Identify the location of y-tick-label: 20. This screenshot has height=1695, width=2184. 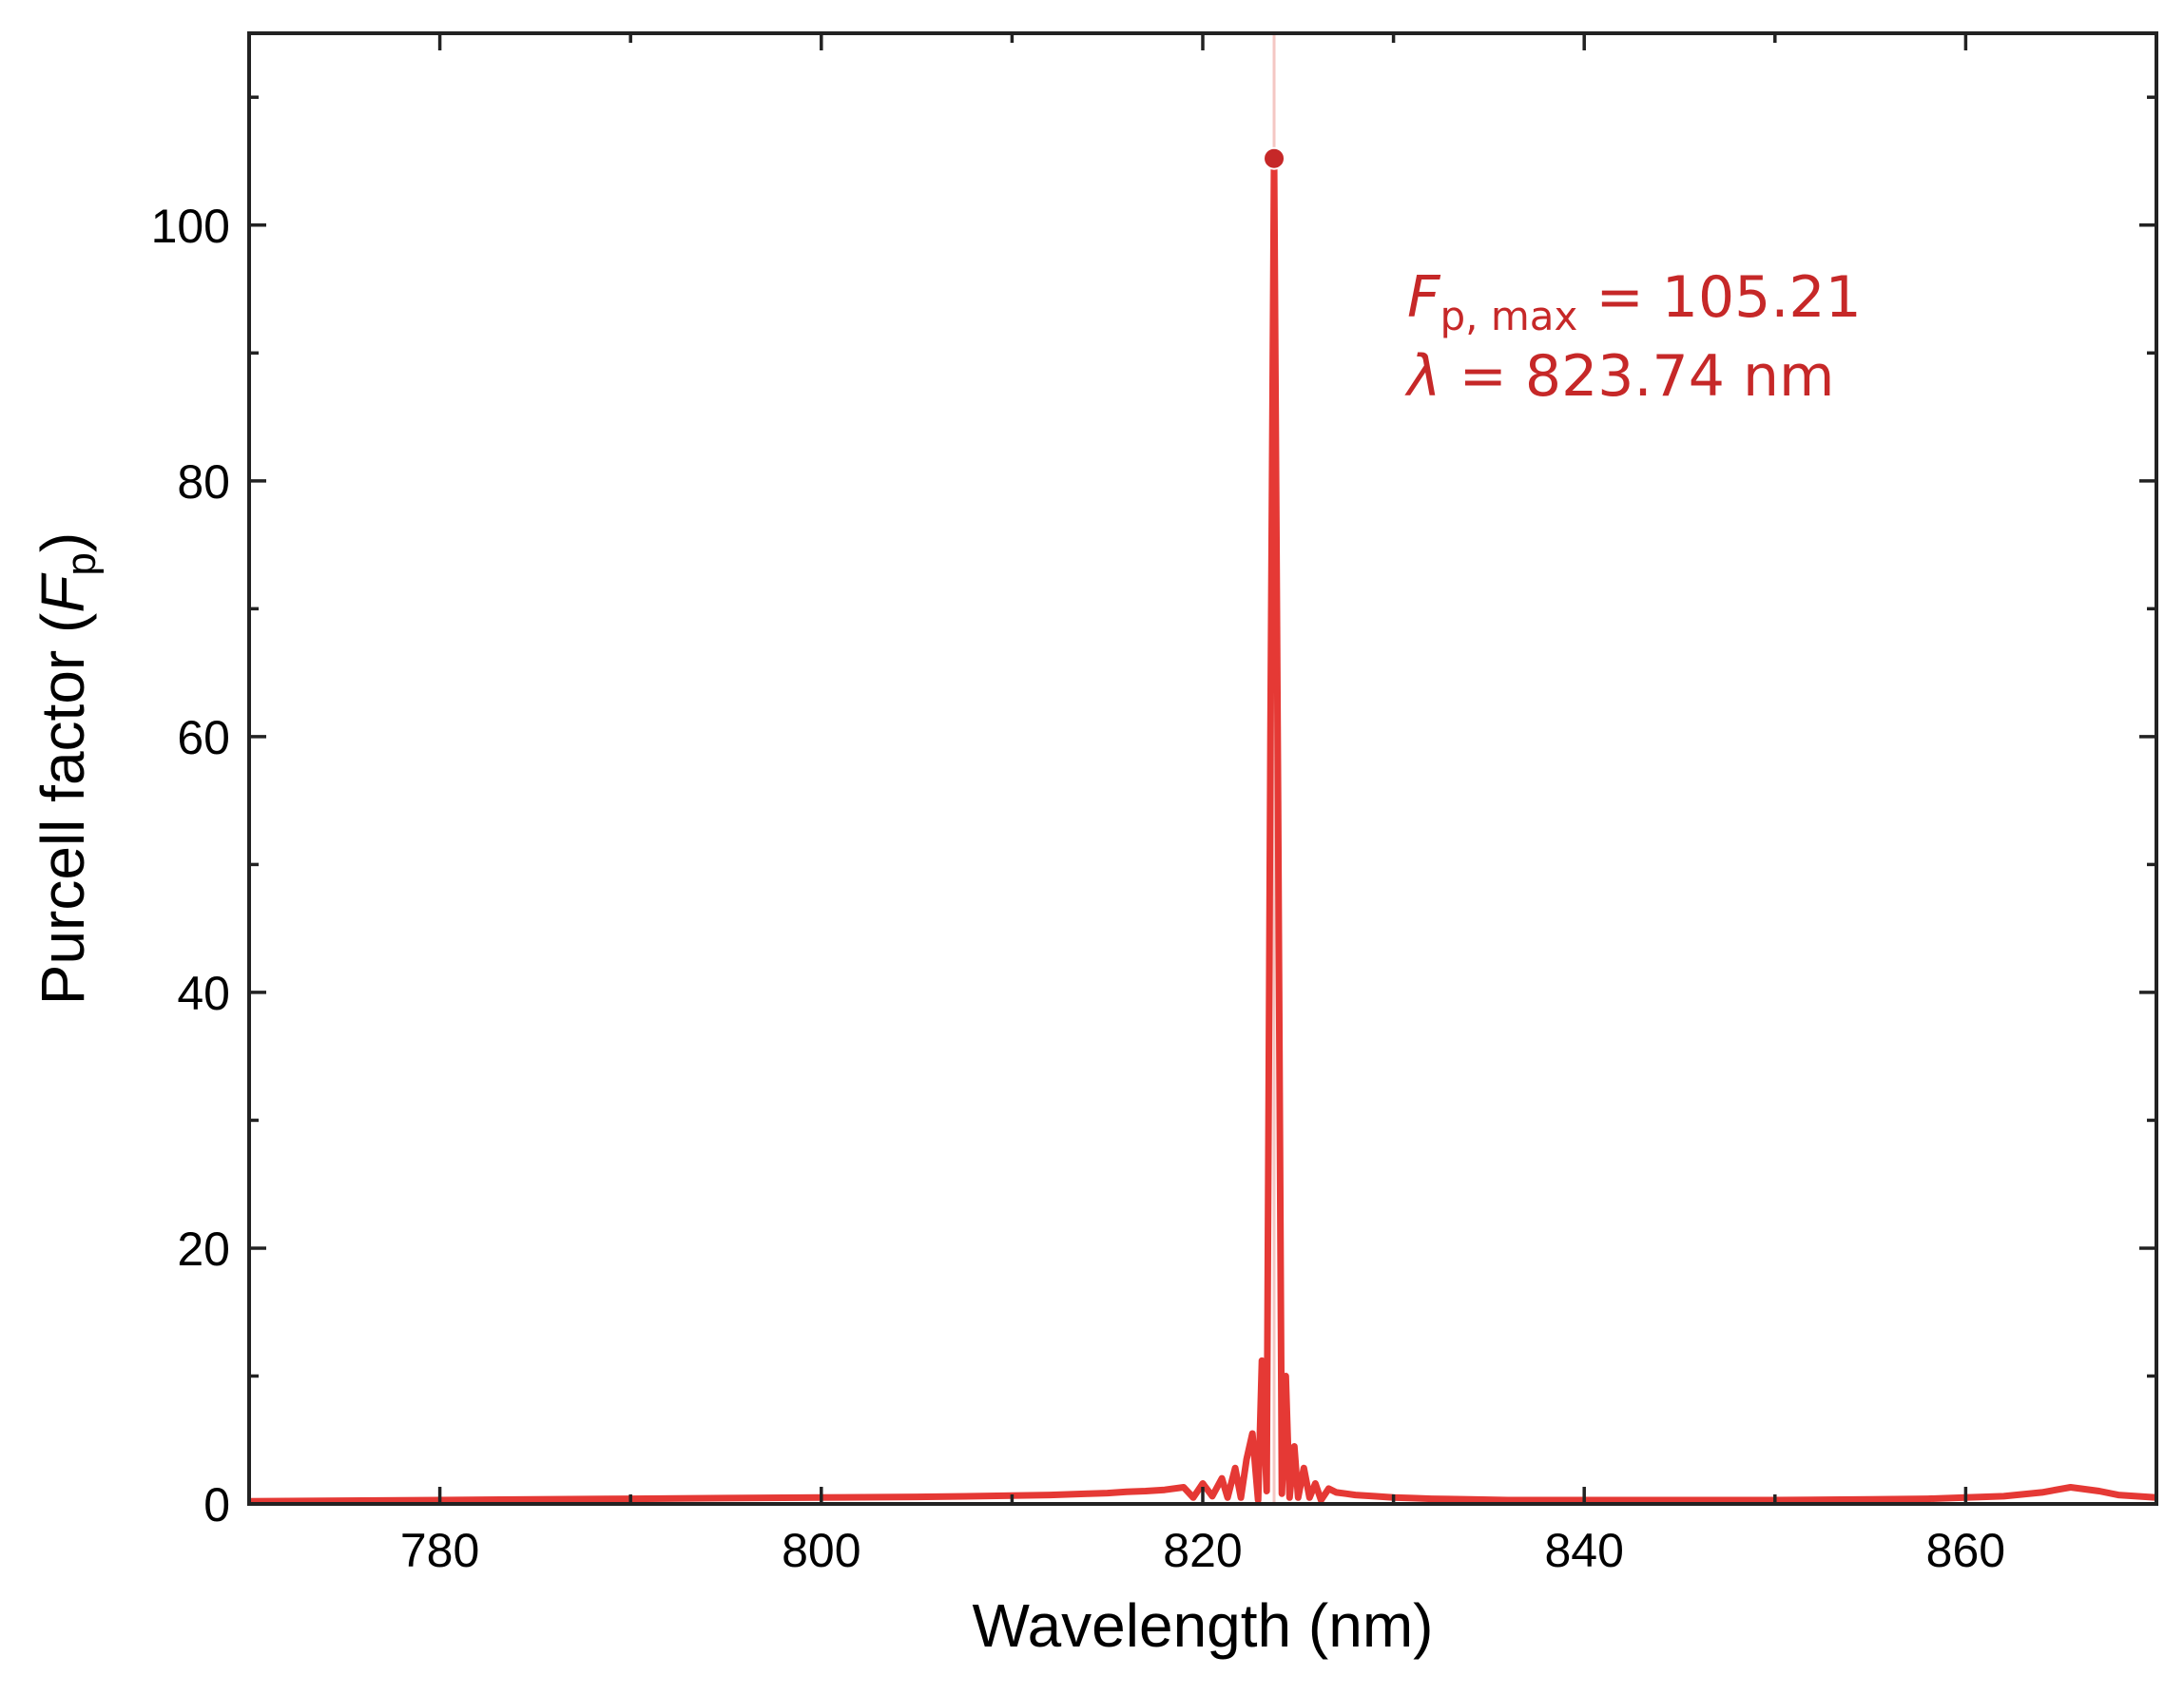
(203, 1250).